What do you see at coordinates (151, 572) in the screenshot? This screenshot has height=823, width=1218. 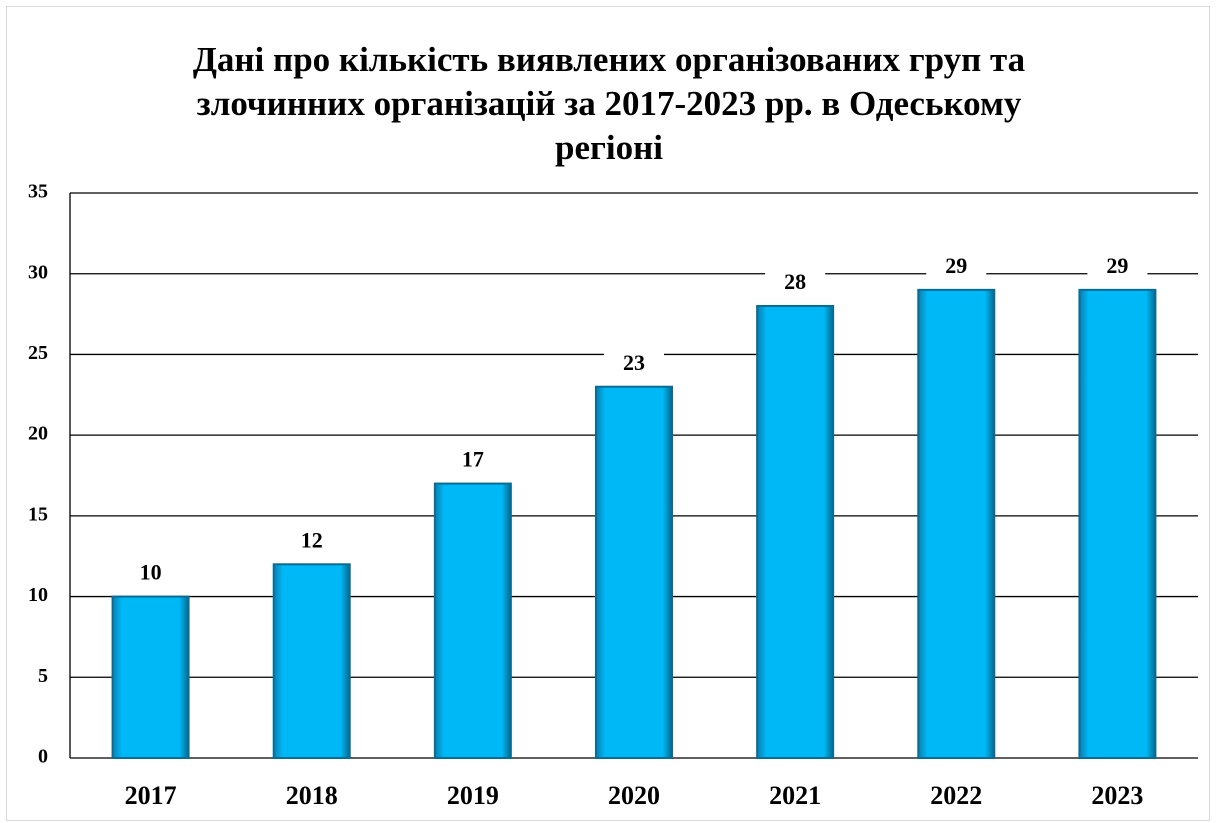 I see `value-label: 10` at bounding box center [151, 572].